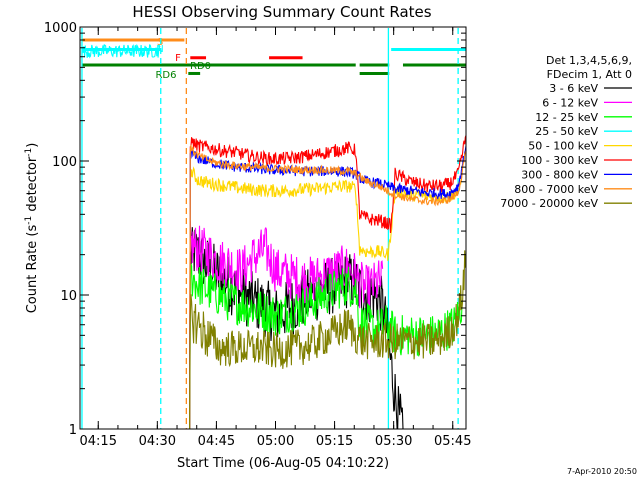 This screenshot has height=480, width=640. I want to click on flag-label: S, so click(160, 42).